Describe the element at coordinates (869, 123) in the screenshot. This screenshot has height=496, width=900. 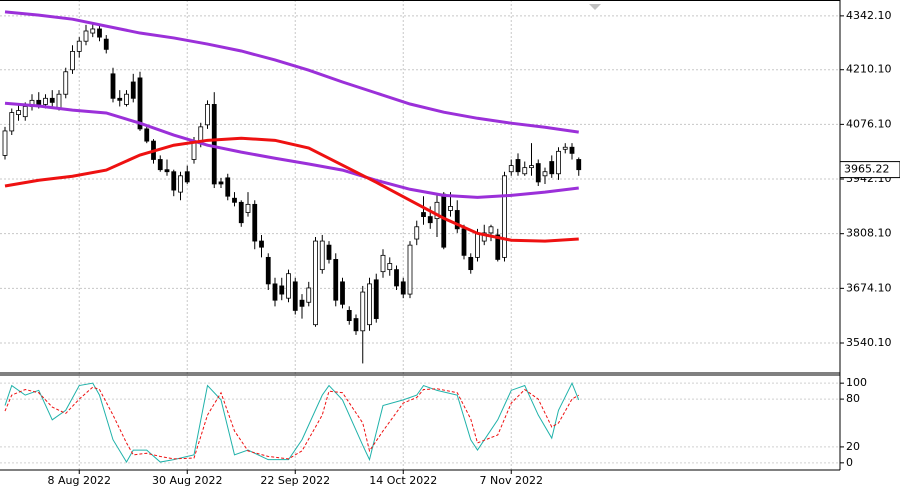
I see `y-tick-label: 4076.10` at that location.